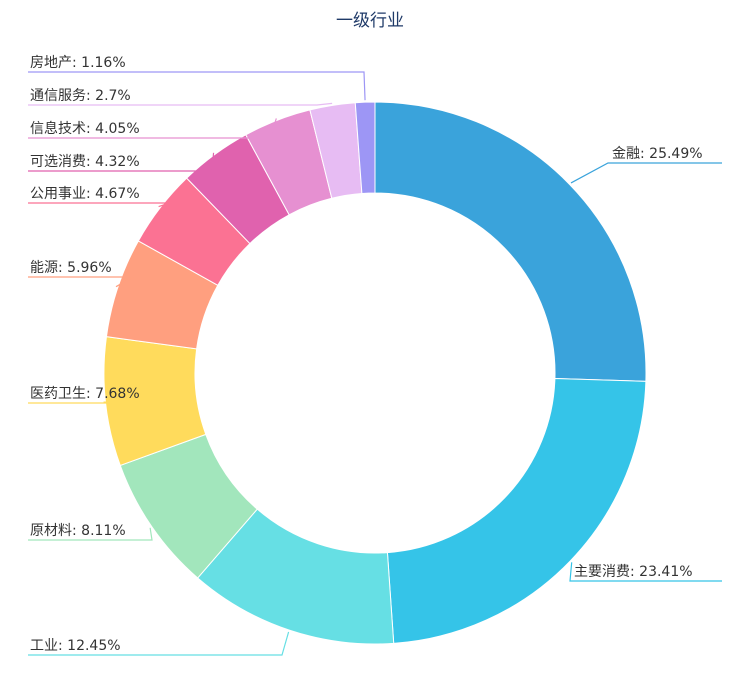  I want to click on slice-label-4: 原材料: 8.11%, so click(78, 531).